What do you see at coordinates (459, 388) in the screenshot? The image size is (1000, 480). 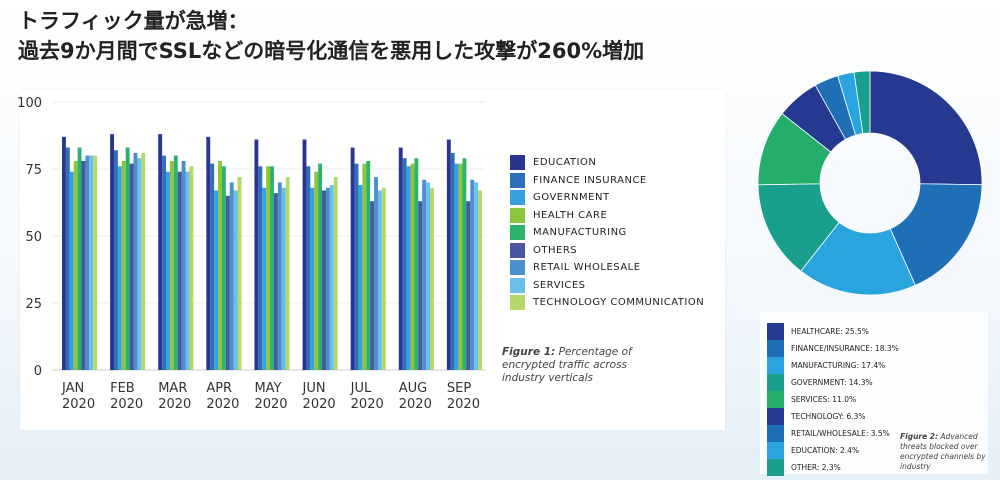 I see `x-tick-label: SEP` at bounding box center [459, 388].